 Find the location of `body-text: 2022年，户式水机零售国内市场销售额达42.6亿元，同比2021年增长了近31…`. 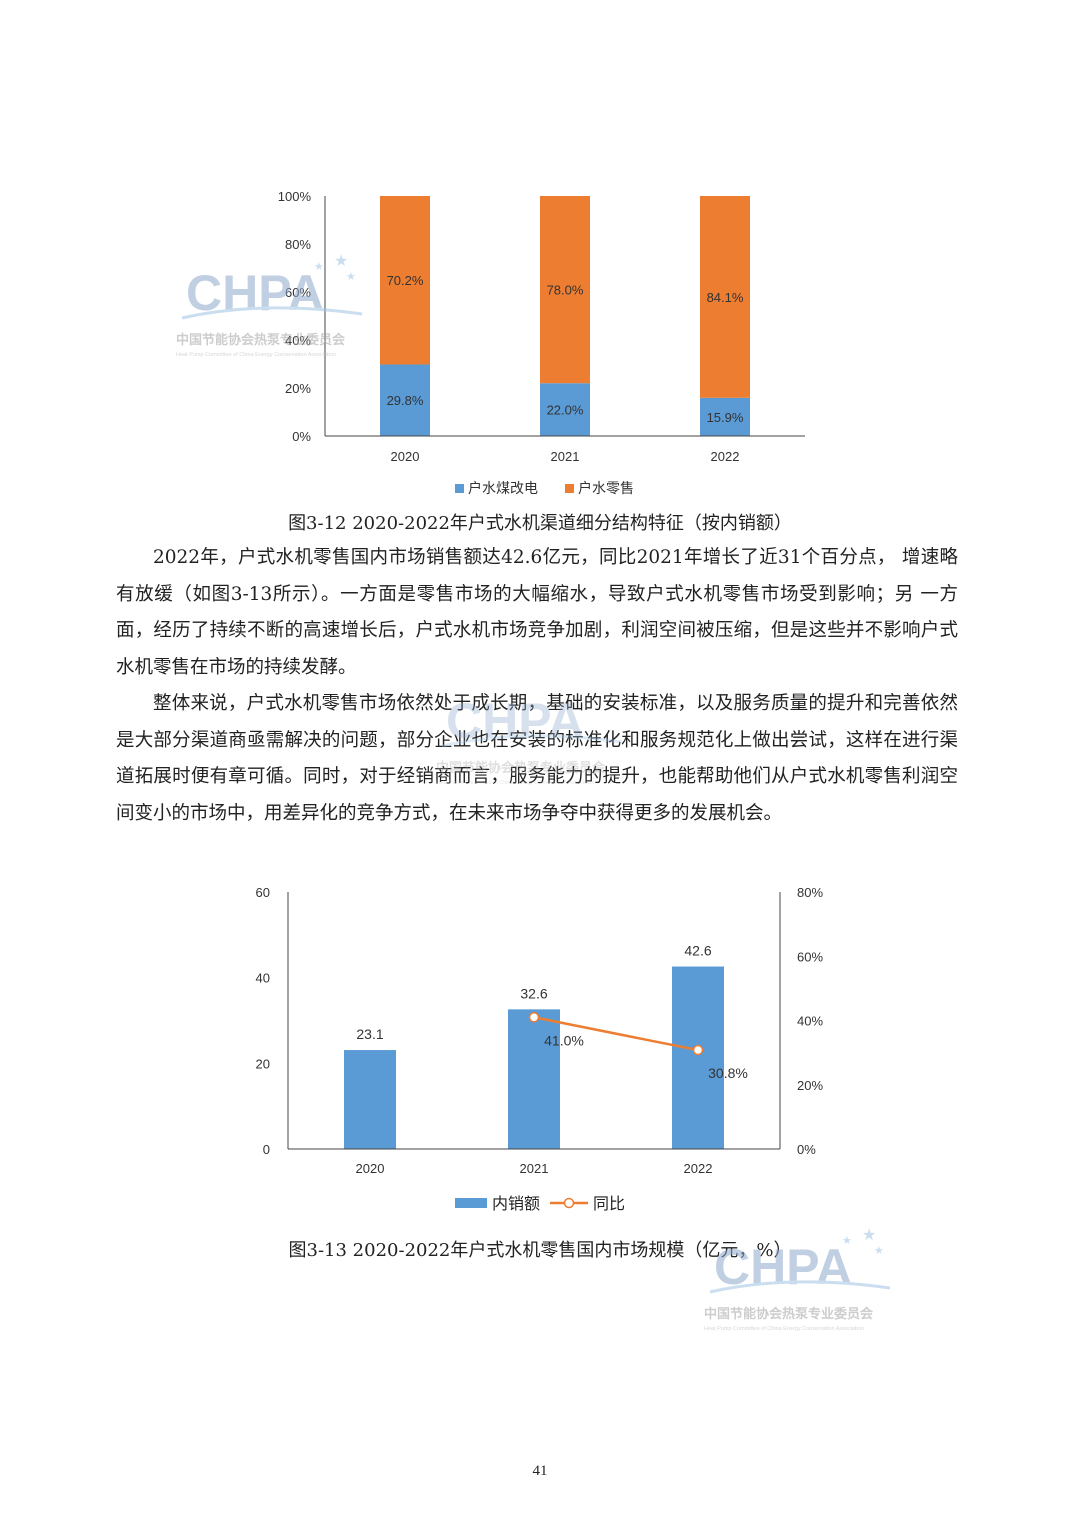

body-text: 2022年，户式水机零售国内市场销售额达42.6亿元，同比2021年增长了近31… is located at coordinates (537, 686).